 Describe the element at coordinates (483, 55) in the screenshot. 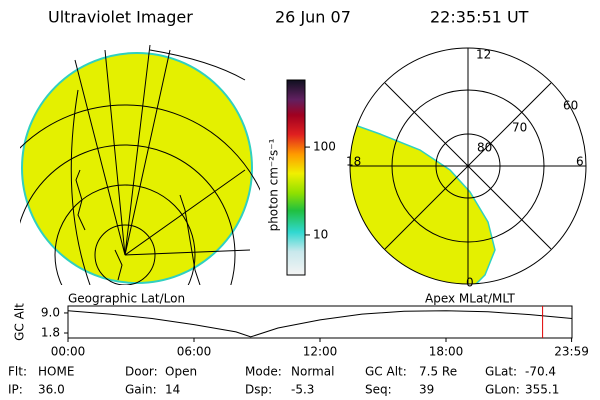

I see `mlt-label: 12` at that location.